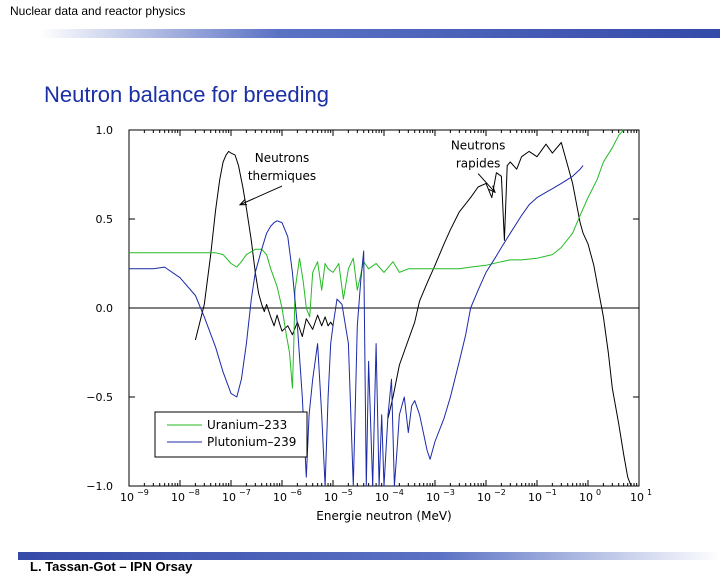  I want to click on legend-label-uranium: Uranium–233, so click(247, 425).